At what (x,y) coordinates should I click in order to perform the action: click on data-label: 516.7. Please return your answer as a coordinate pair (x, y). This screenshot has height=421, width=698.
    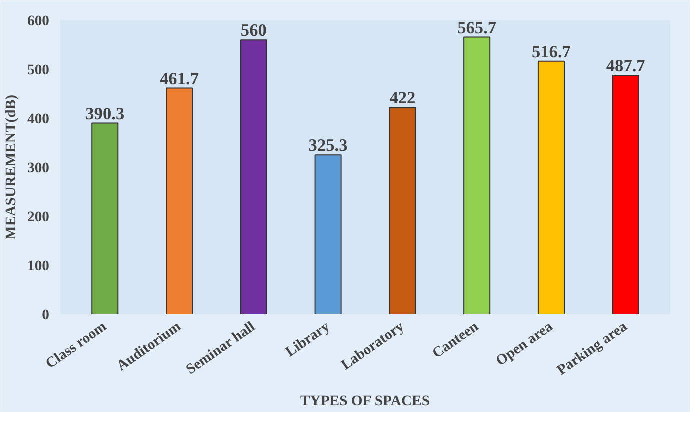
    Looking at the image, I should click on (552, 52).